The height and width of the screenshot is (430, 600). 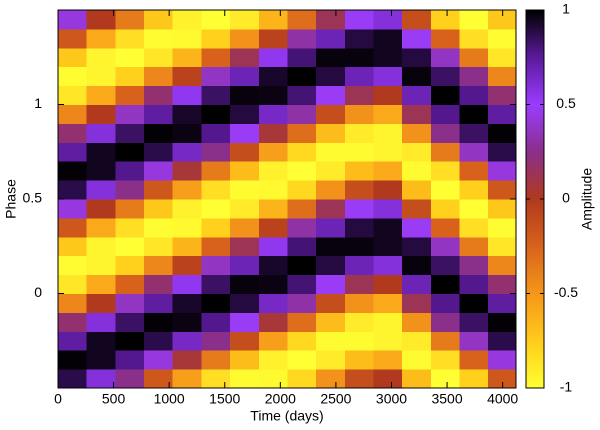 I want to click on x-tick-label: 2000, so click(x=280, y=399).